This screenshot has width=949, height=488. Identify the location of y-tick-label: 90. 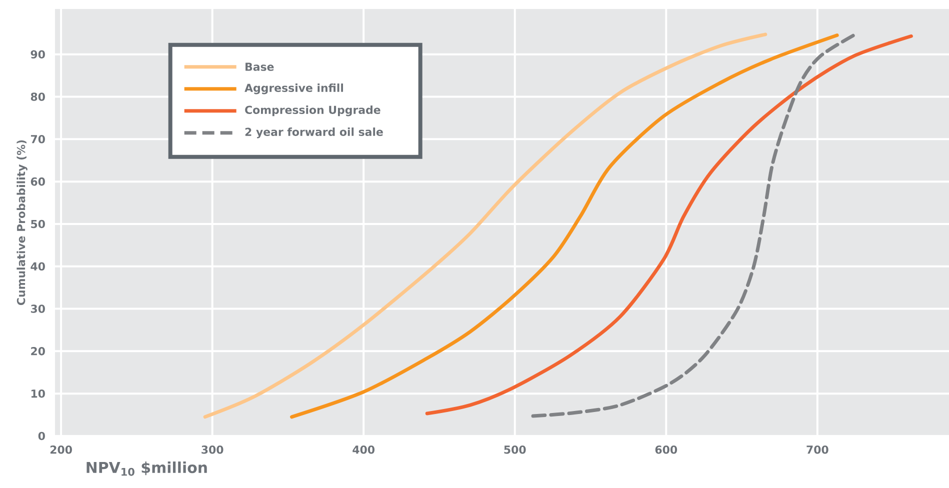
(37, 54).